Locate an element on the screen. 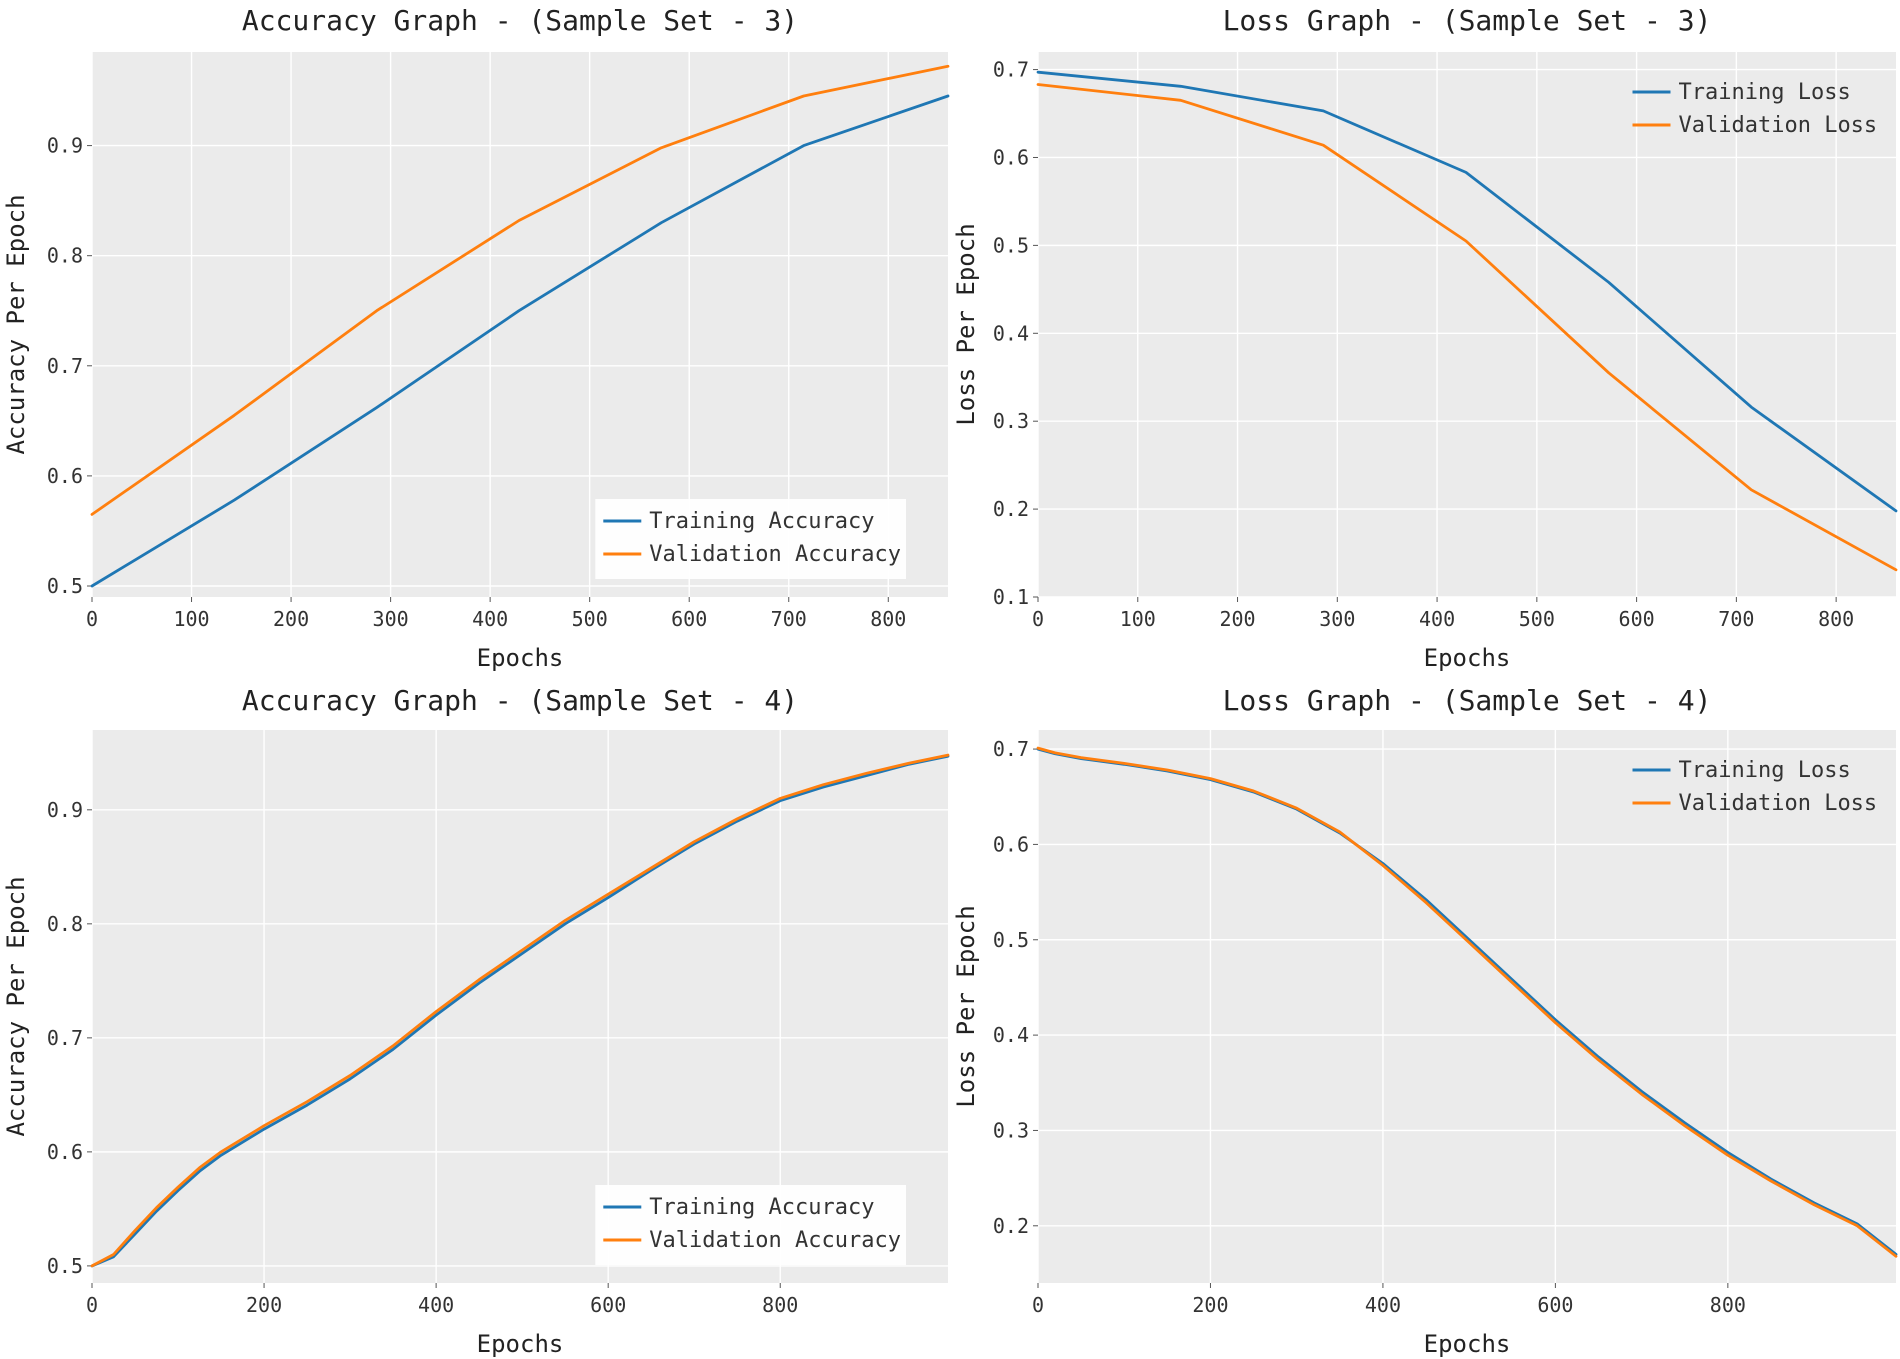 The height and width of the screenshot is (1359, 1900). chart-title: Accuracy Graph - (Sample Set - 3) is located at coordinates (520, 20).